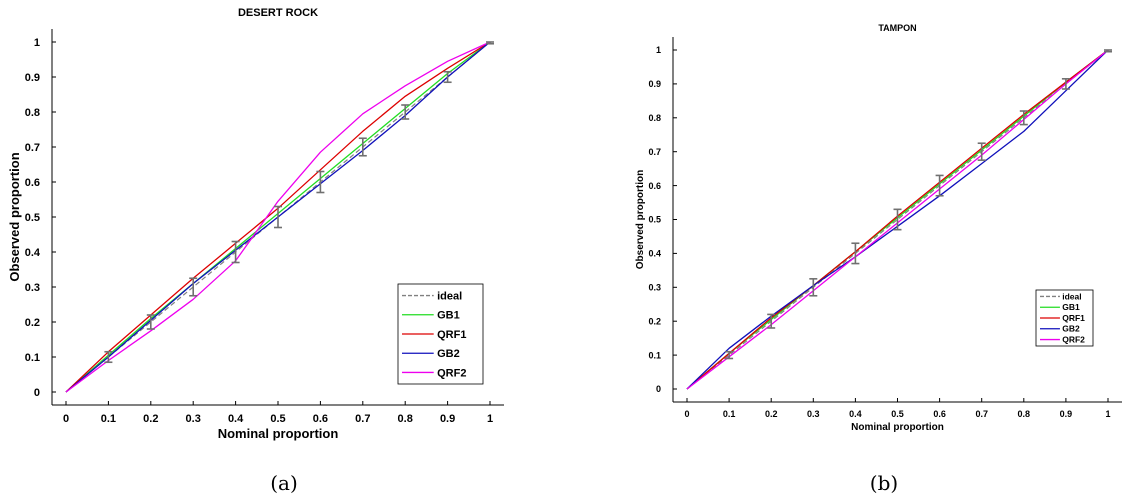  Describe the element at coordinates (897, 427) in the screenshot. I see `chartb-x-axis-label: Nominal proportion` at that location.